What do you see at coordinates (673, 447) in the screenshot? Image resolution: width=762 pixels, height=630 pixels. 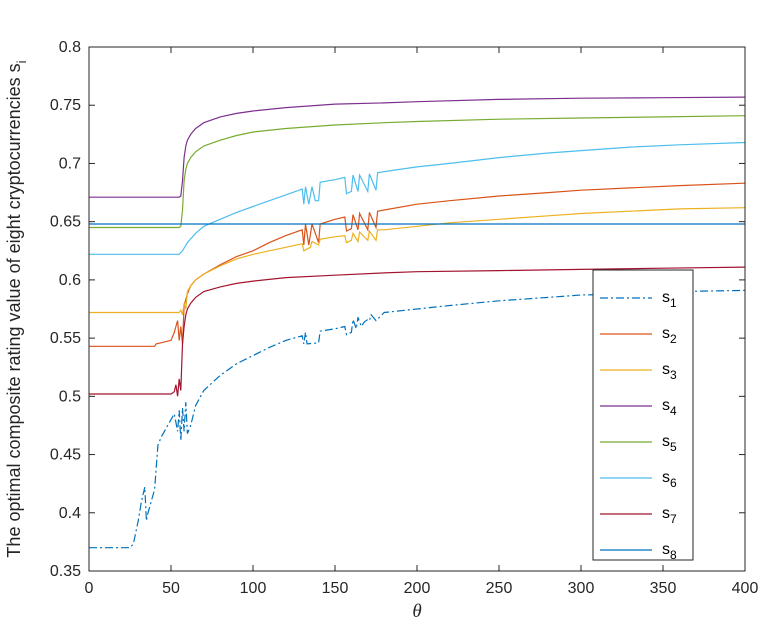 I see `legend-entry-subscript: 5` at bounding box center [673, 447].